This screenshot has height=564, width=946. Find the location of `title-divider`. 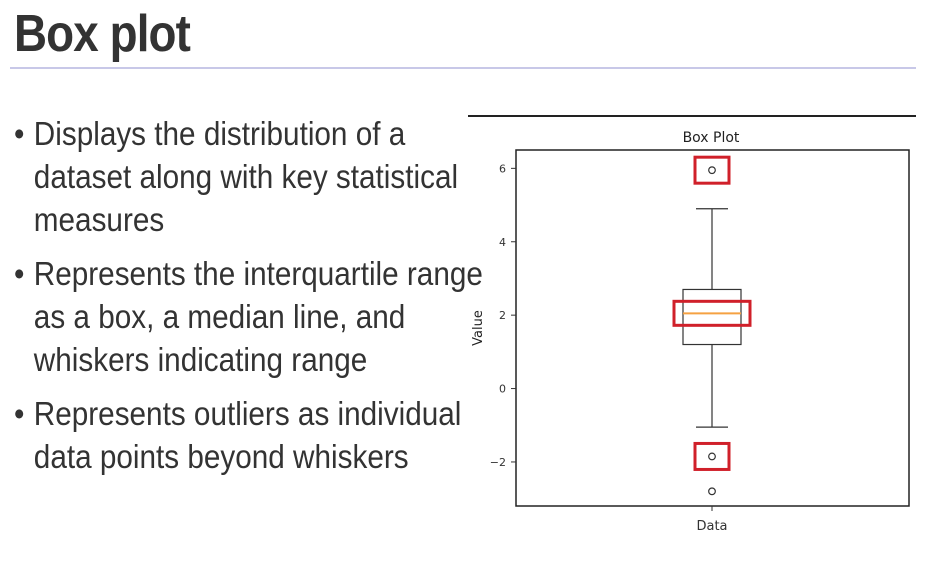

title-divider is located at coordinates (463, 68).